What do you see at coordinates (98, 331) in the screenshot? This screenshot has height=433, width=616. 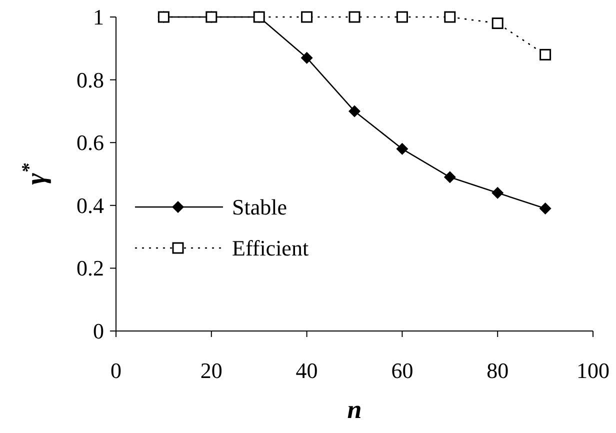 I see `y-tick-label: 0` at bounding box center [98, 331].